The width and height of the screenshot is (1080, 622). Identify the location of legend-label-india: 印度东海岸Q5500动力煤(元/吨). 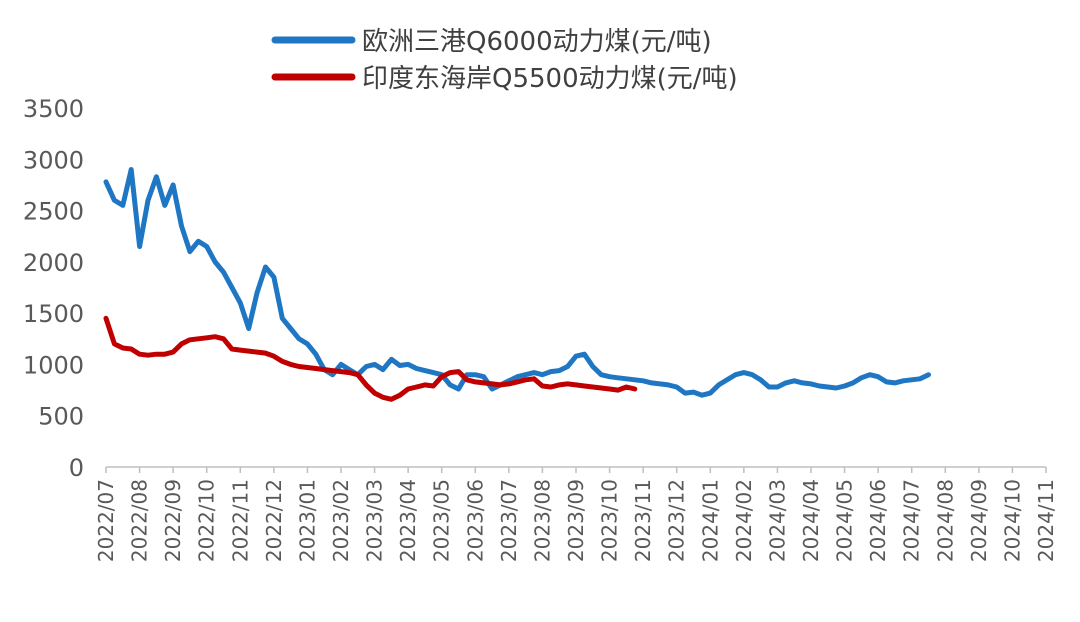
(550, 79).